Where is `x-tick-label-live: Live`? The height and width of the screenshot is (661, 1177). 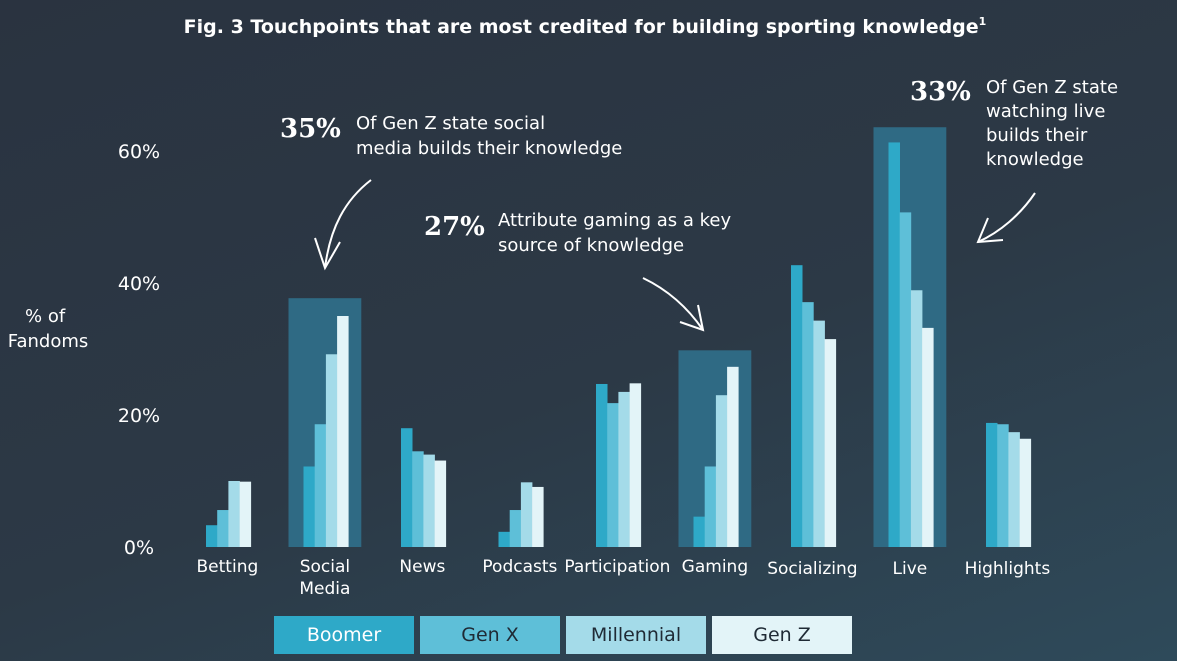 x-tick-label-live: Live is located at coordinates (910, 569).